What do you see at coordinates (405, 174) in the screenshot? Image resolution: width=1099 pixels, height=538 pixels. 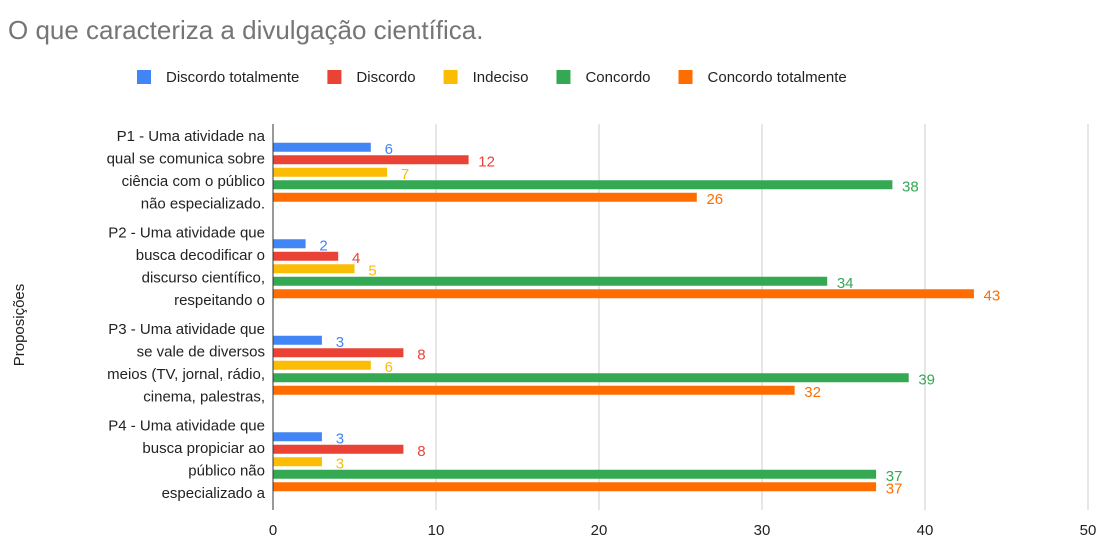 I see `data-label: 7` at bounding box center [405, 174].